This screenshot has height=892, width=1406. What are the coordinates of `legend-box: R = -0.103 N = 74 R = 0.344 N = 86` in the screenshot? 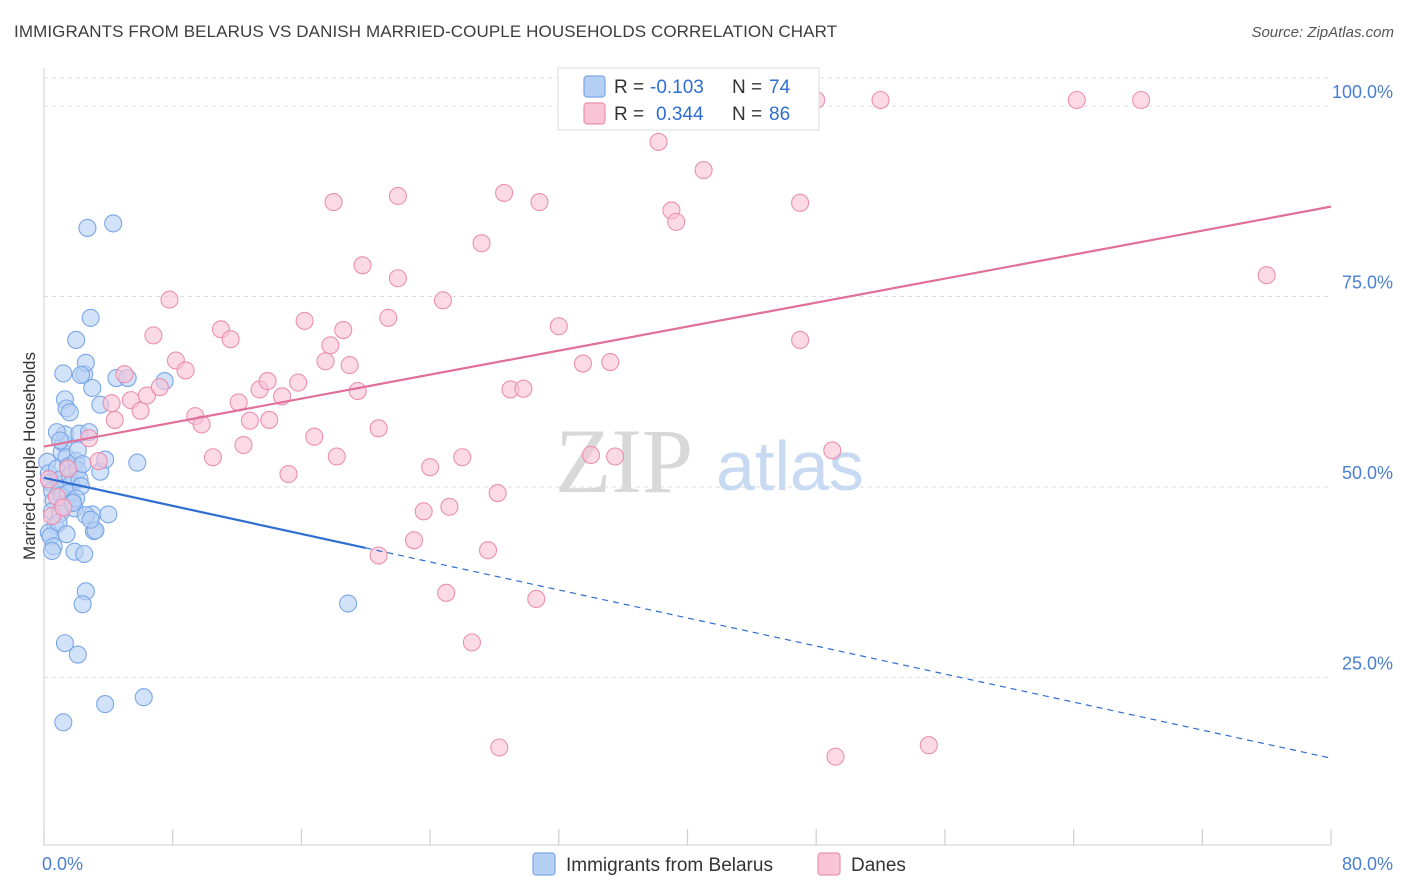 It's located at (688, 99).